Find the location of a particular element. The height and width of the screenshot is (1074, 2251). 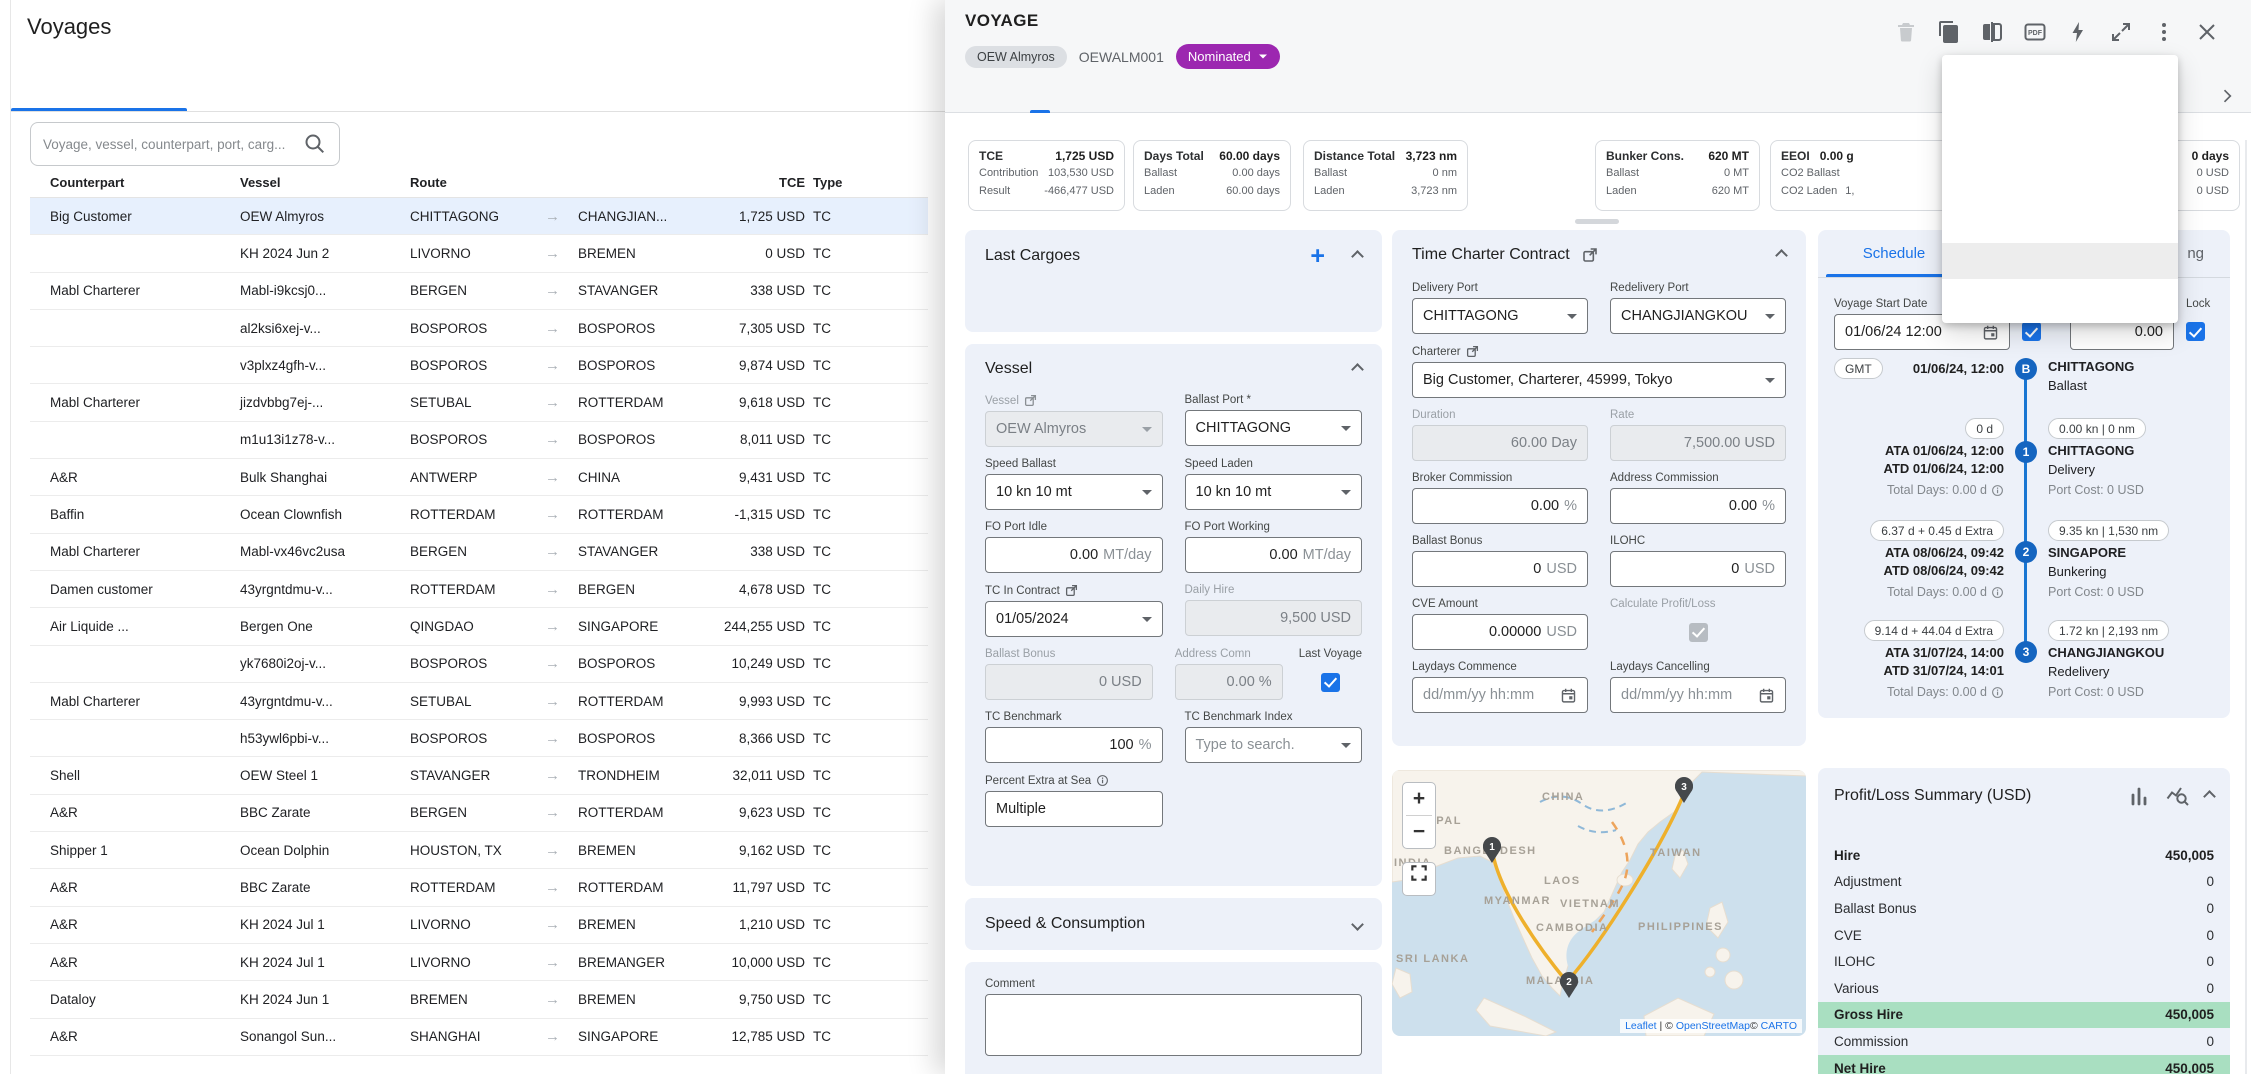

cve-amount-input: 0.00000 USD is located at coordinates (1500, 632).